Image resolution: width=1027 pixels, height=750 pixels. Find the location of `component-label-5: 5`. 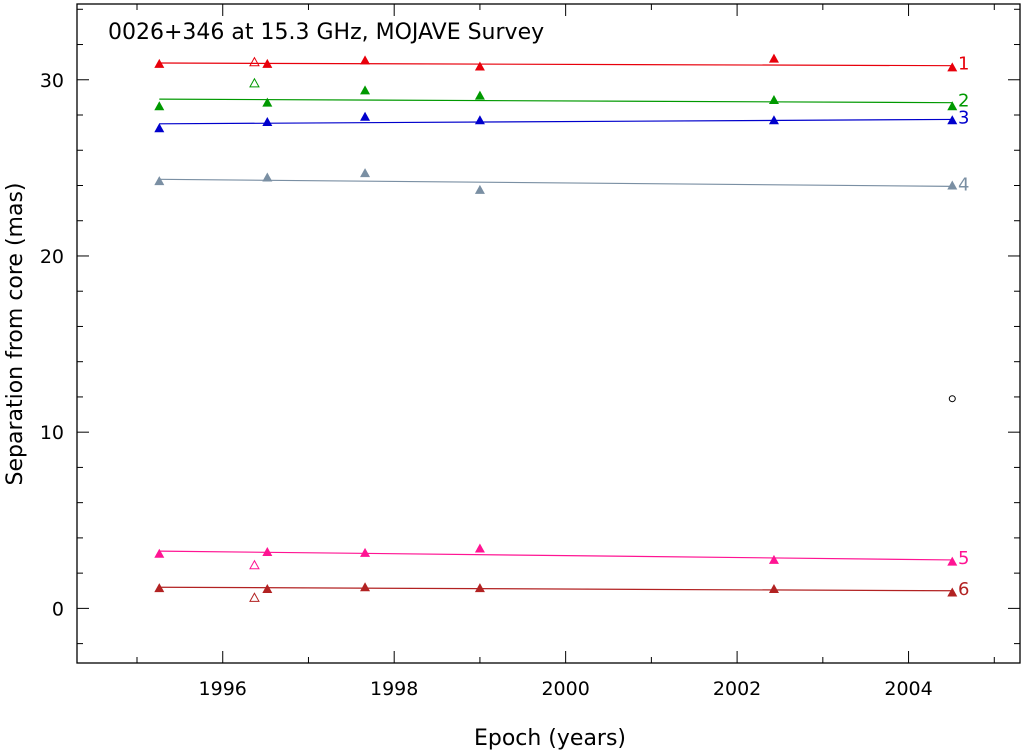

component-label-5: 5 is located at coordinates (963, 558).